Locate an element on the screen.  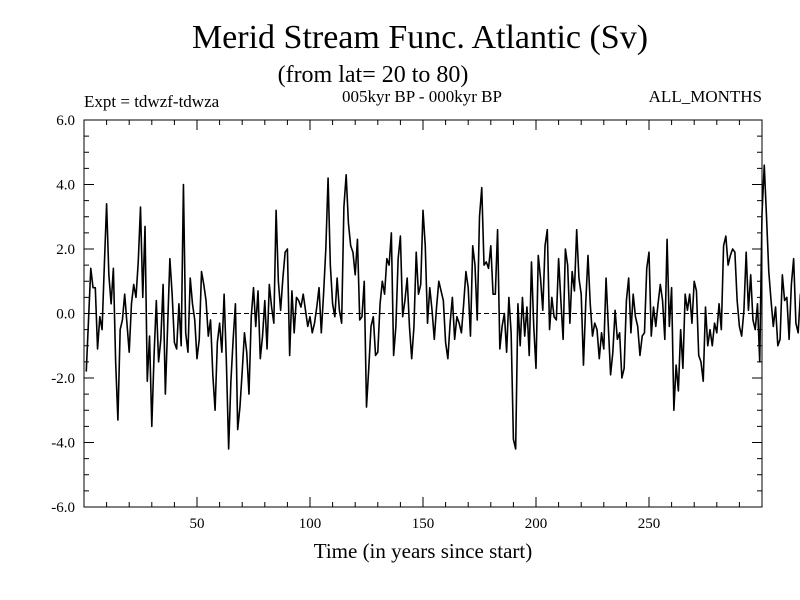
y-tick-label: -4.0 is located at coordinates (63, 444).